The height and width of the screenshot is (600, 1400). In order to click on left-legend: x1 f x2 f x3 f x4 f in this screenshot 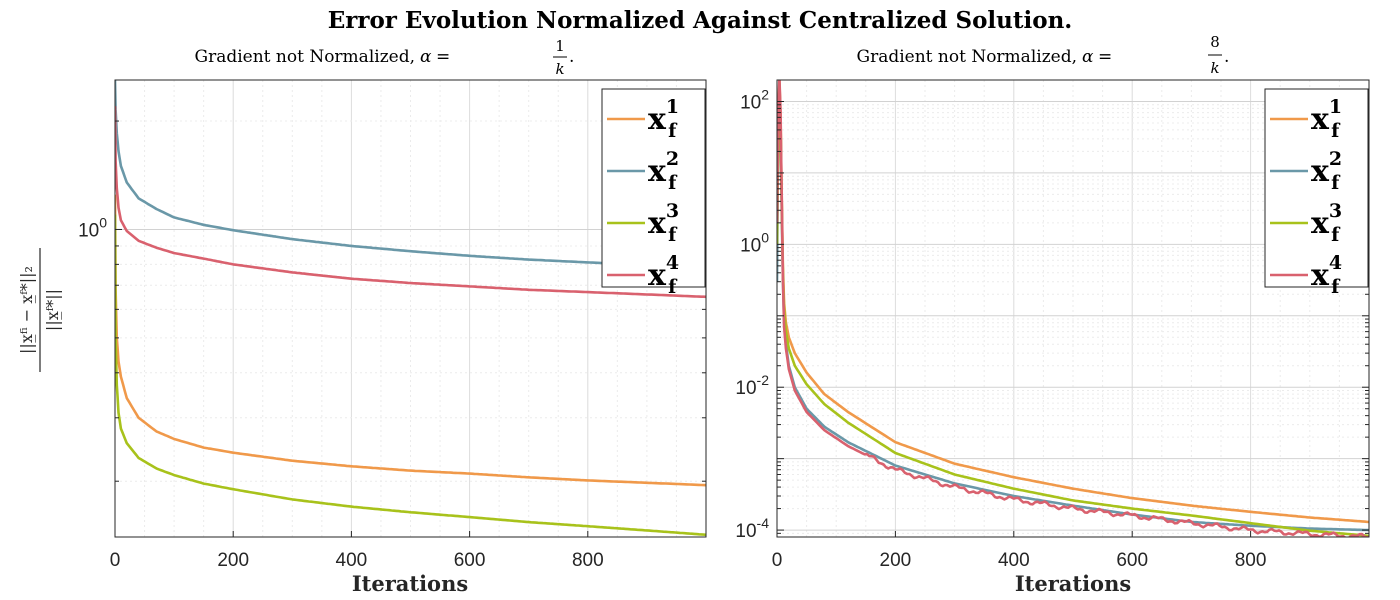, I will do `click(653, 193)`.